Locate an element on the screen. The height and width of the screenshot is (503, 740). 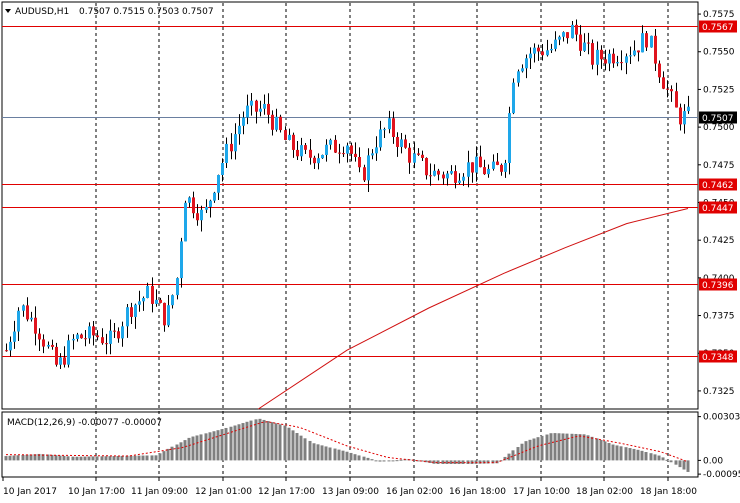
level-labels: 0.7567 0.7462 0.7447 0.7396 0.7348 0.7507 is located at coordinates (718, 191).